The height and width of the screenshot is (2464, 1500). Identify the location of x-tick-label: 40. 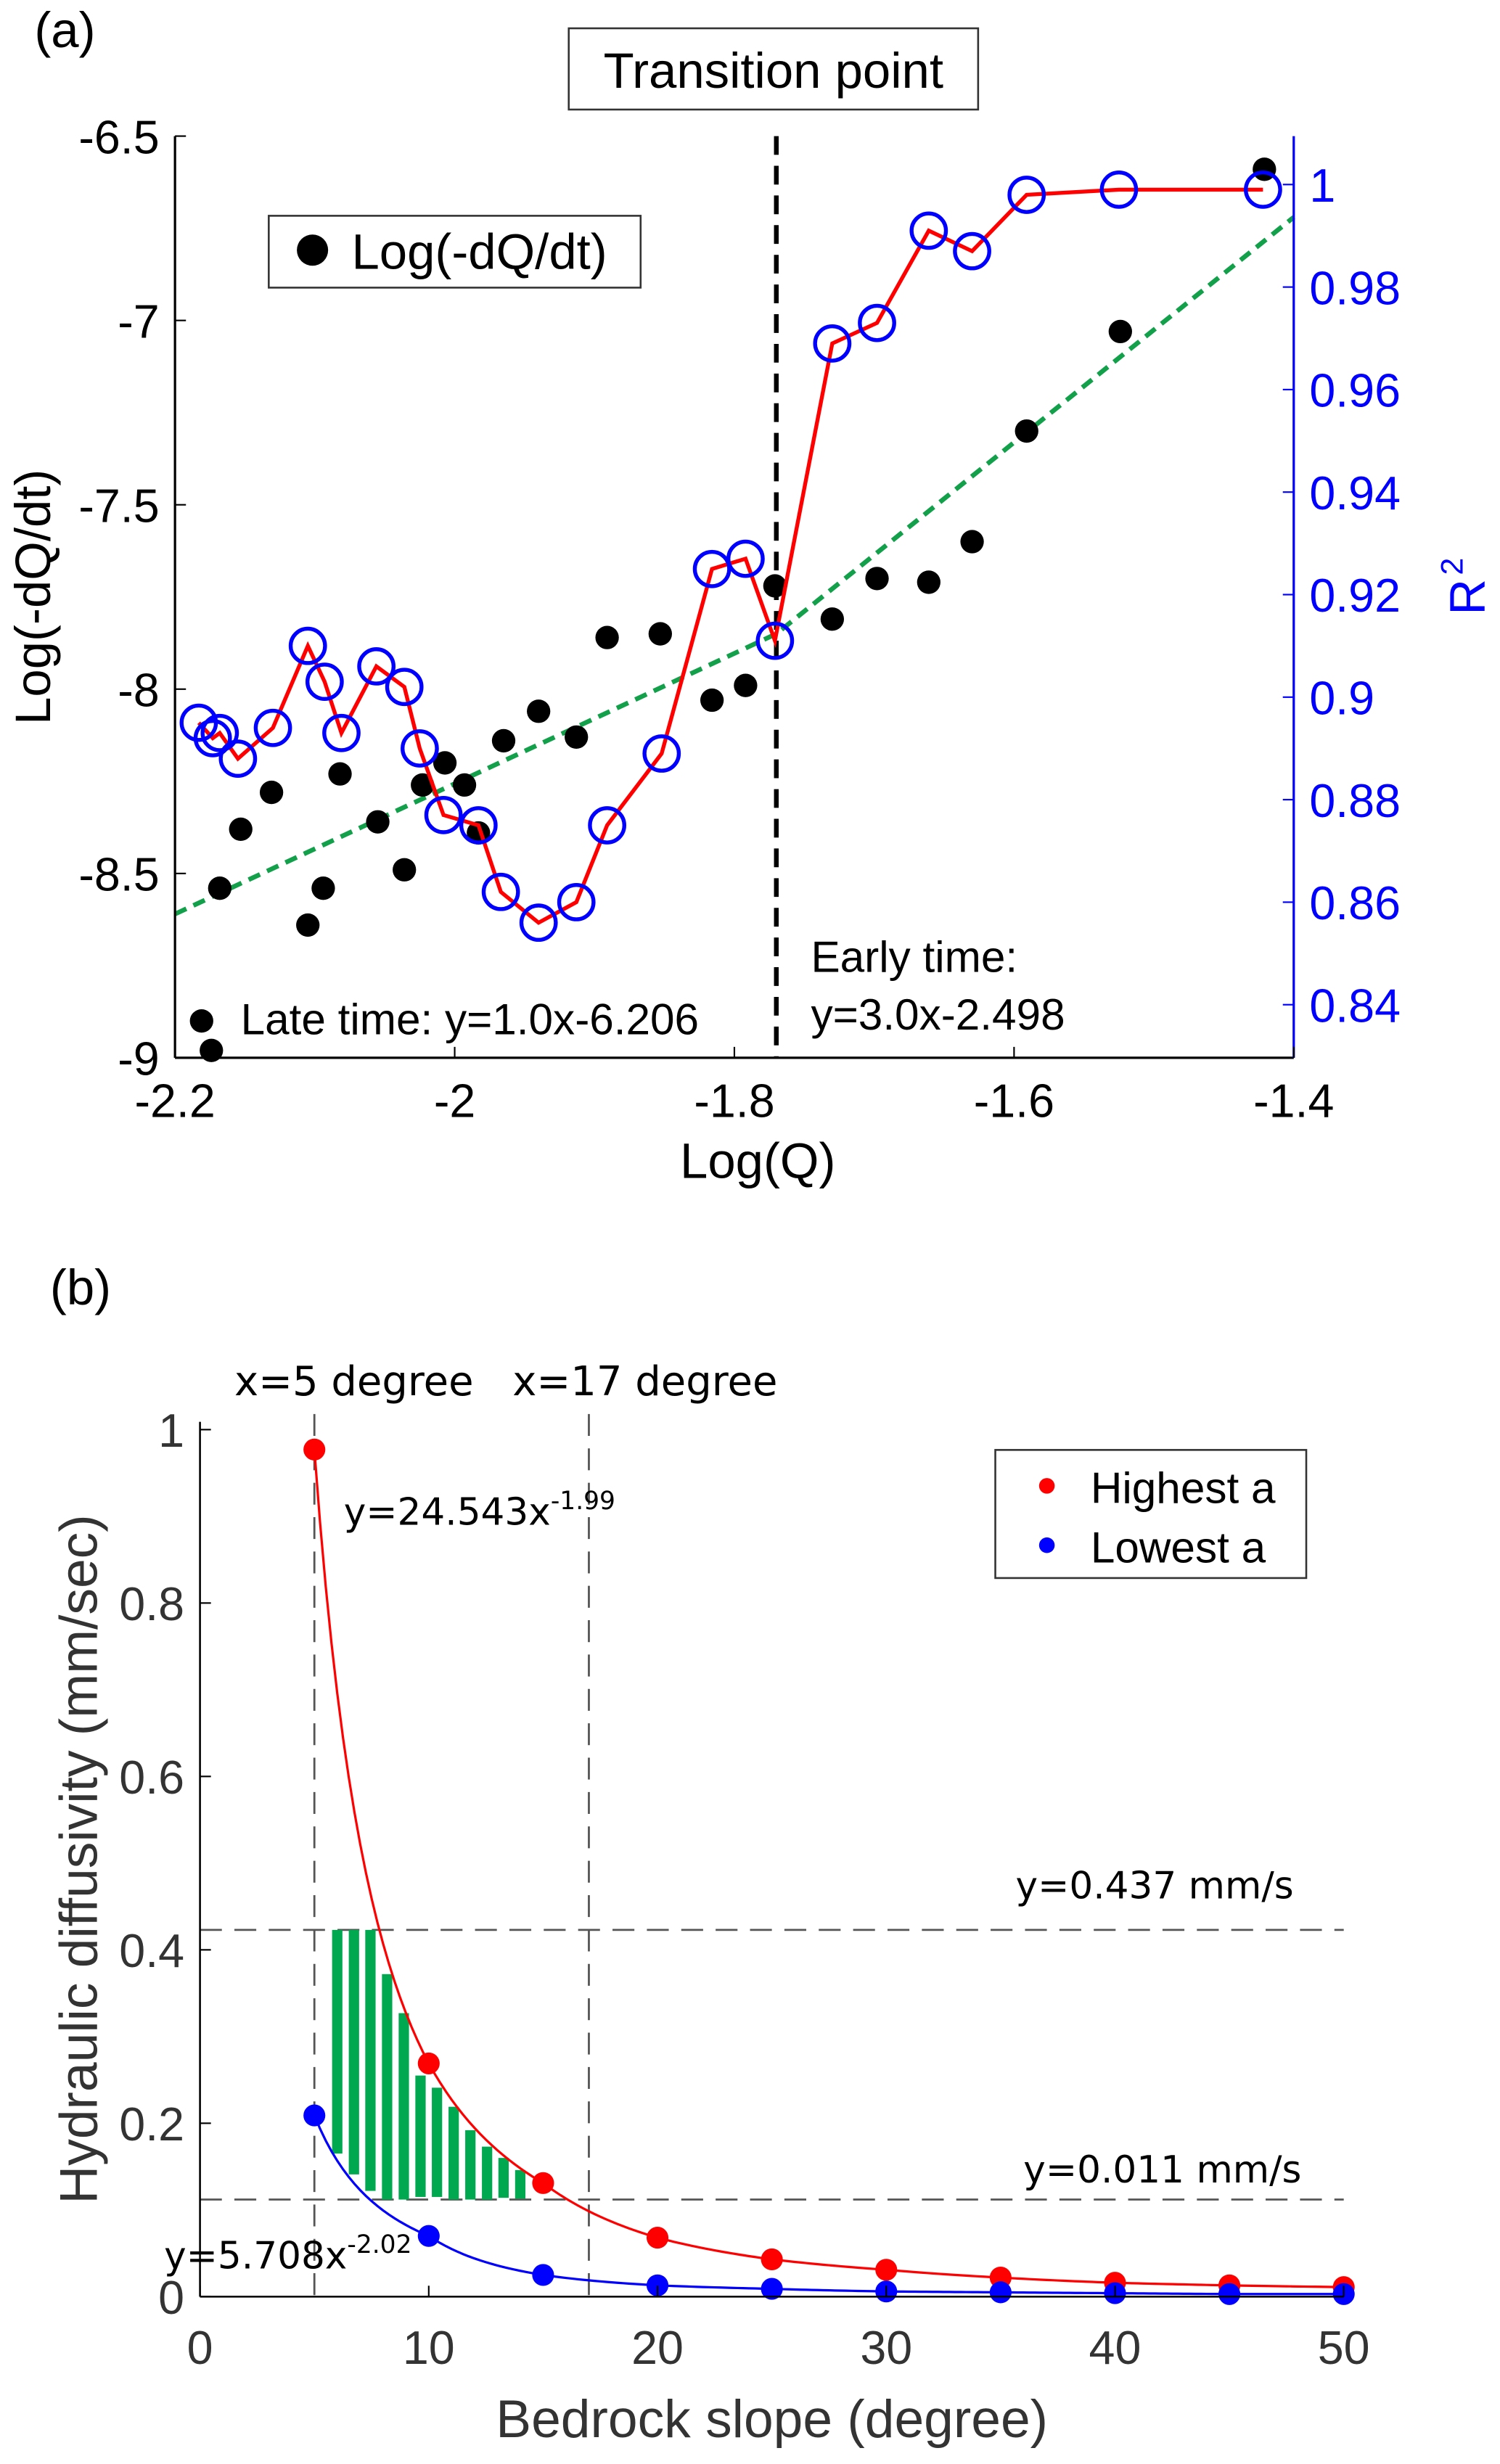
(1115, 2348).